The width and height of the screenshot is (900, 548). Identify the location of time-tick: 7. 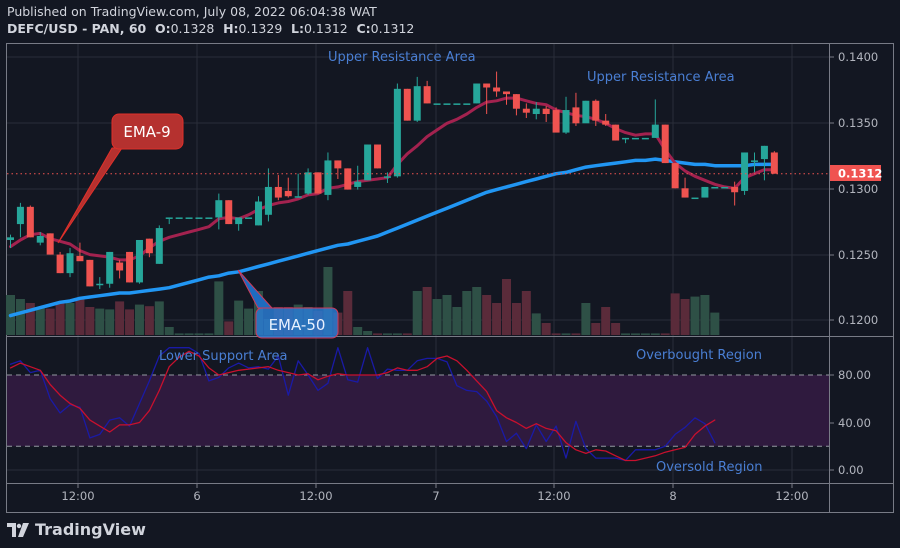
(435, 496).